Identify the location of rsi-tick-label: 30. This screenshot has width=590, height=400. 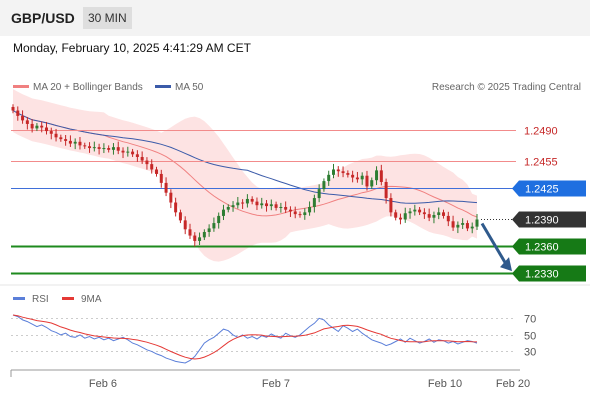
(530, 353).